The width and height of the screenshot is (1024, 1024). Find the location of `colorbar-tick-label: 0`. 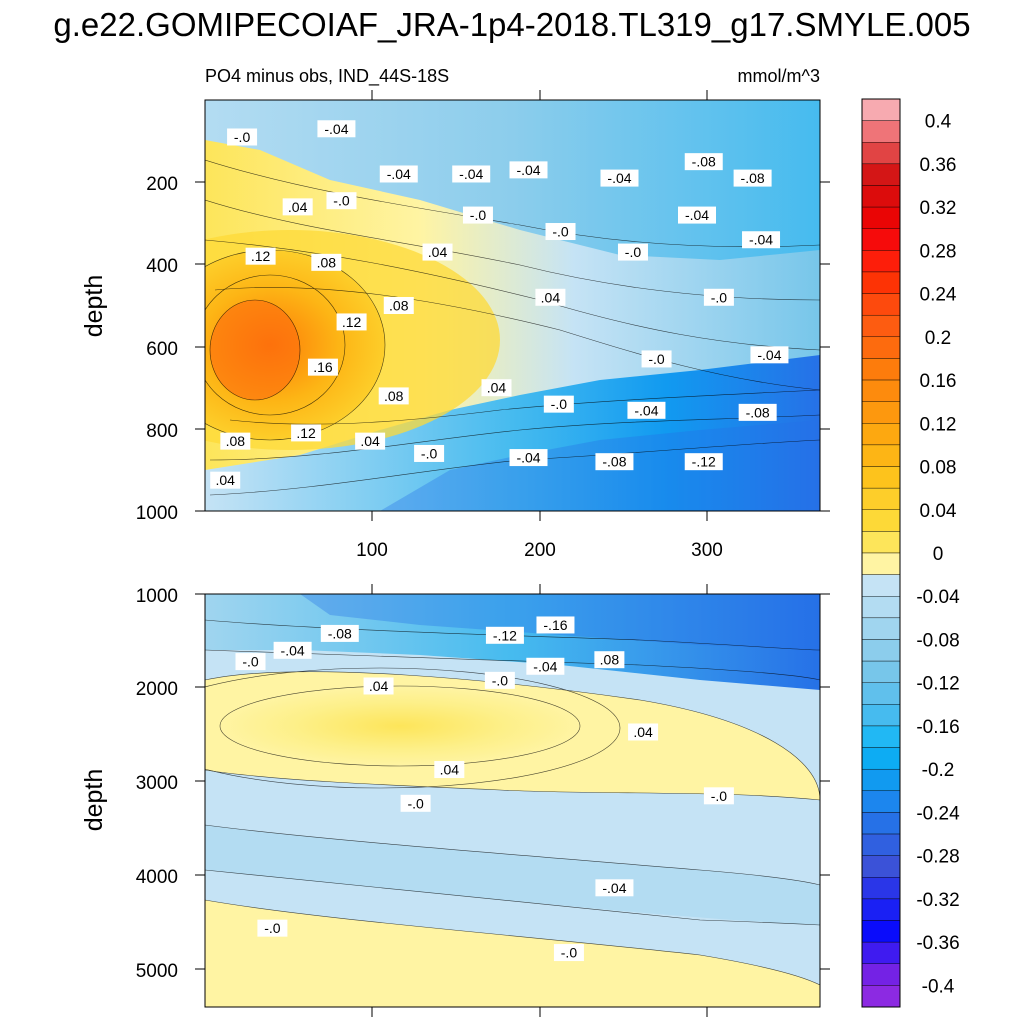

colorbar-tick-label: 0 is located at coordinates (938, 554).